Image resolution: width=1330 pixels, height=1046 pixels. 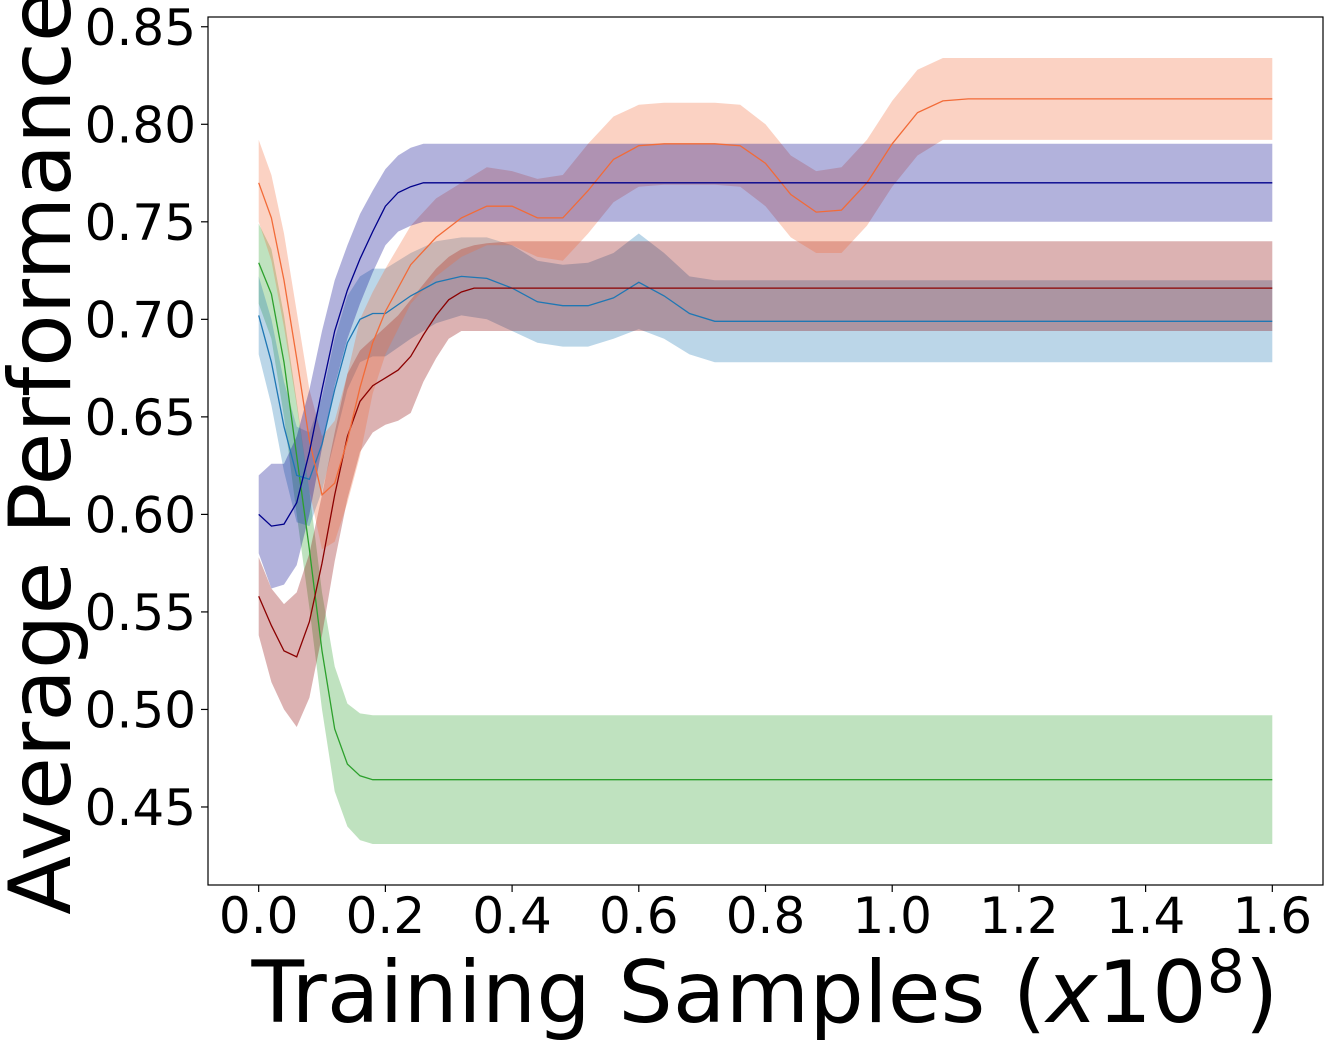 What do you see at coordinates (140, 808) in the screenshot?
I see `y-tick-label: 0.45` at bounding box center [140, 808].